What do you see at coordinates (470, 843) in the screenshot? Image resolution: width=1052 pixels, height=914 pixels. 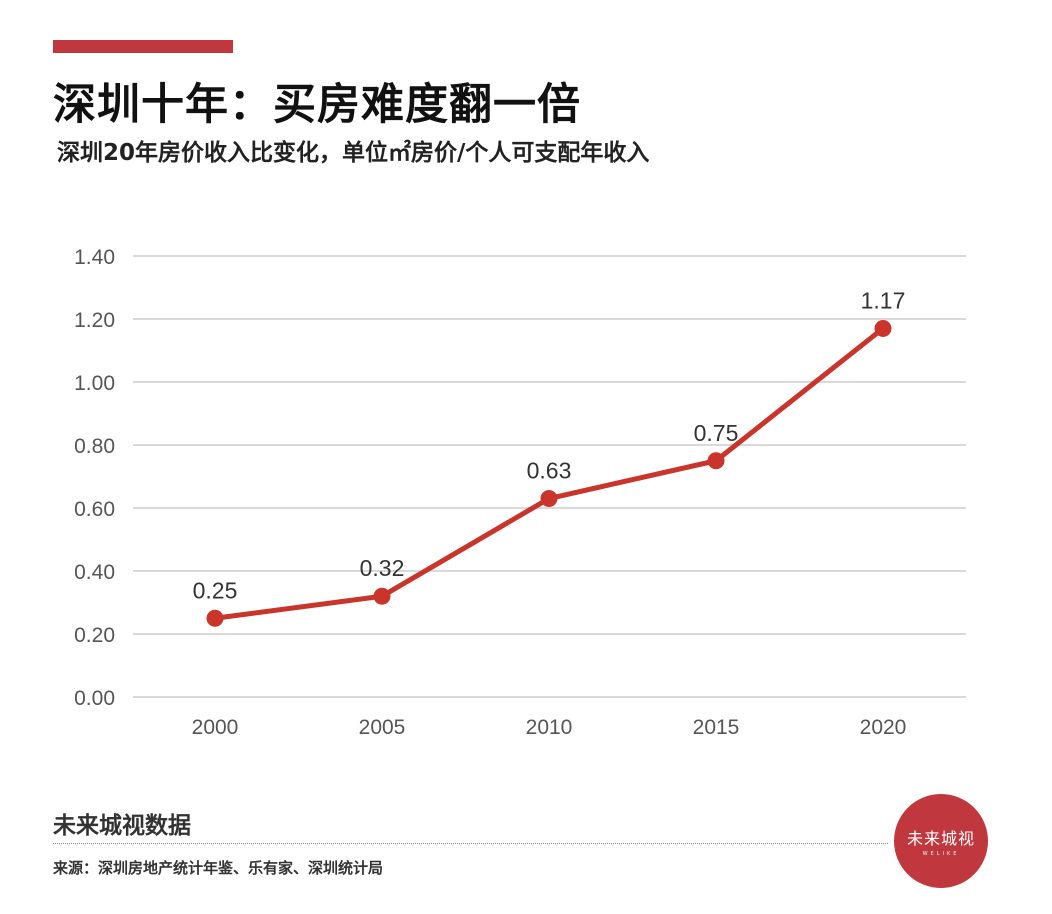 I see `footer-divider` at bounding box center [470, 843].